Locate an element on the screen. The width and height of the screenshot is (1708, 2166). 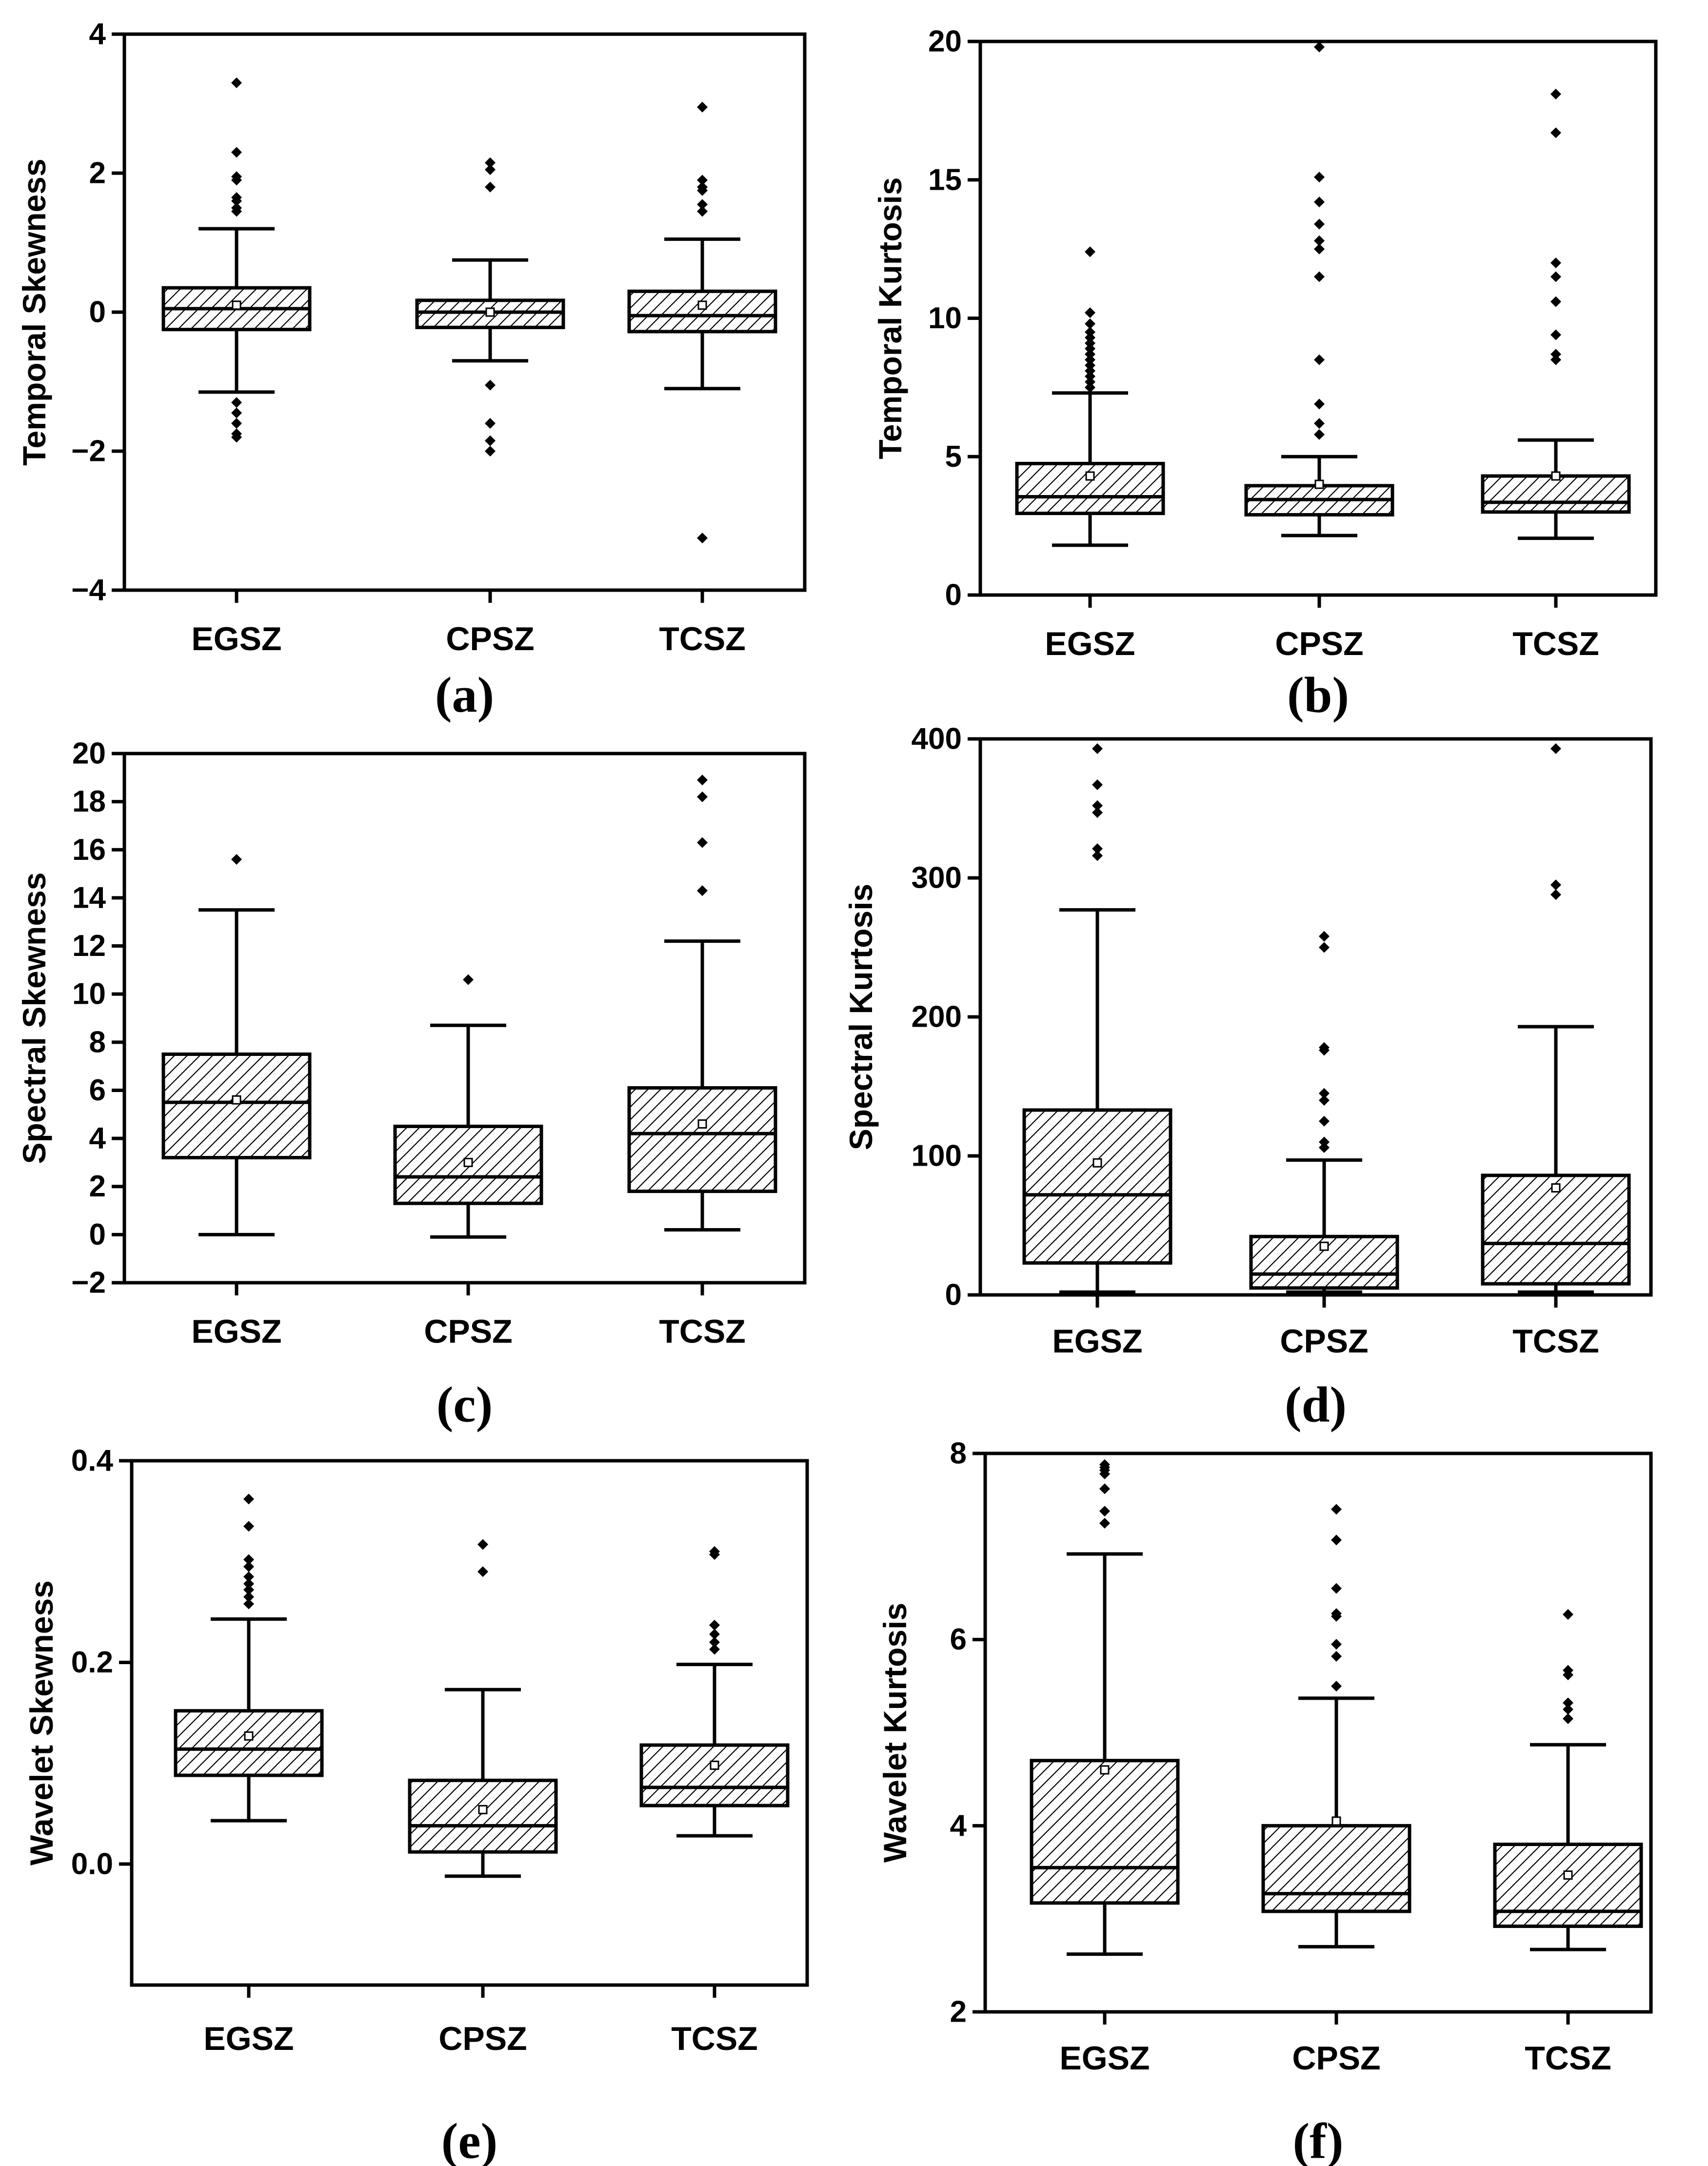
y-tick-label: 8 is located at coordinates (958, 1454).